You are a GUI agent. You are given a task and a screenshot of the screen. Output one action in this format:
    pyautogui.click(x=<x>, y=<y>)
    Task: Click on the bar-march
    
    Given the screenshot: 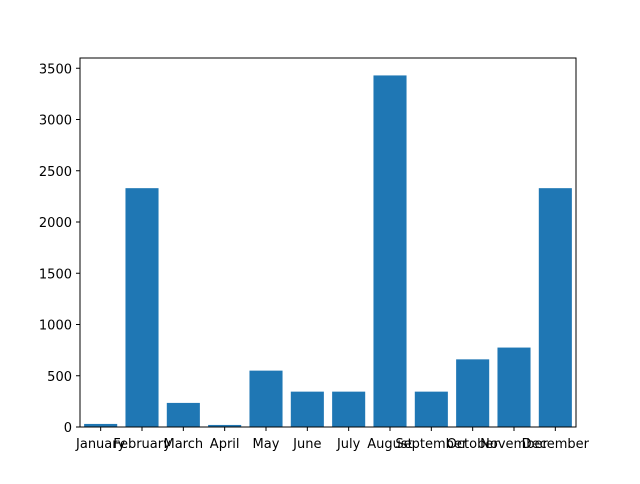 What is the action you would take?
    pyautogui.click(x=183, y=414)
    